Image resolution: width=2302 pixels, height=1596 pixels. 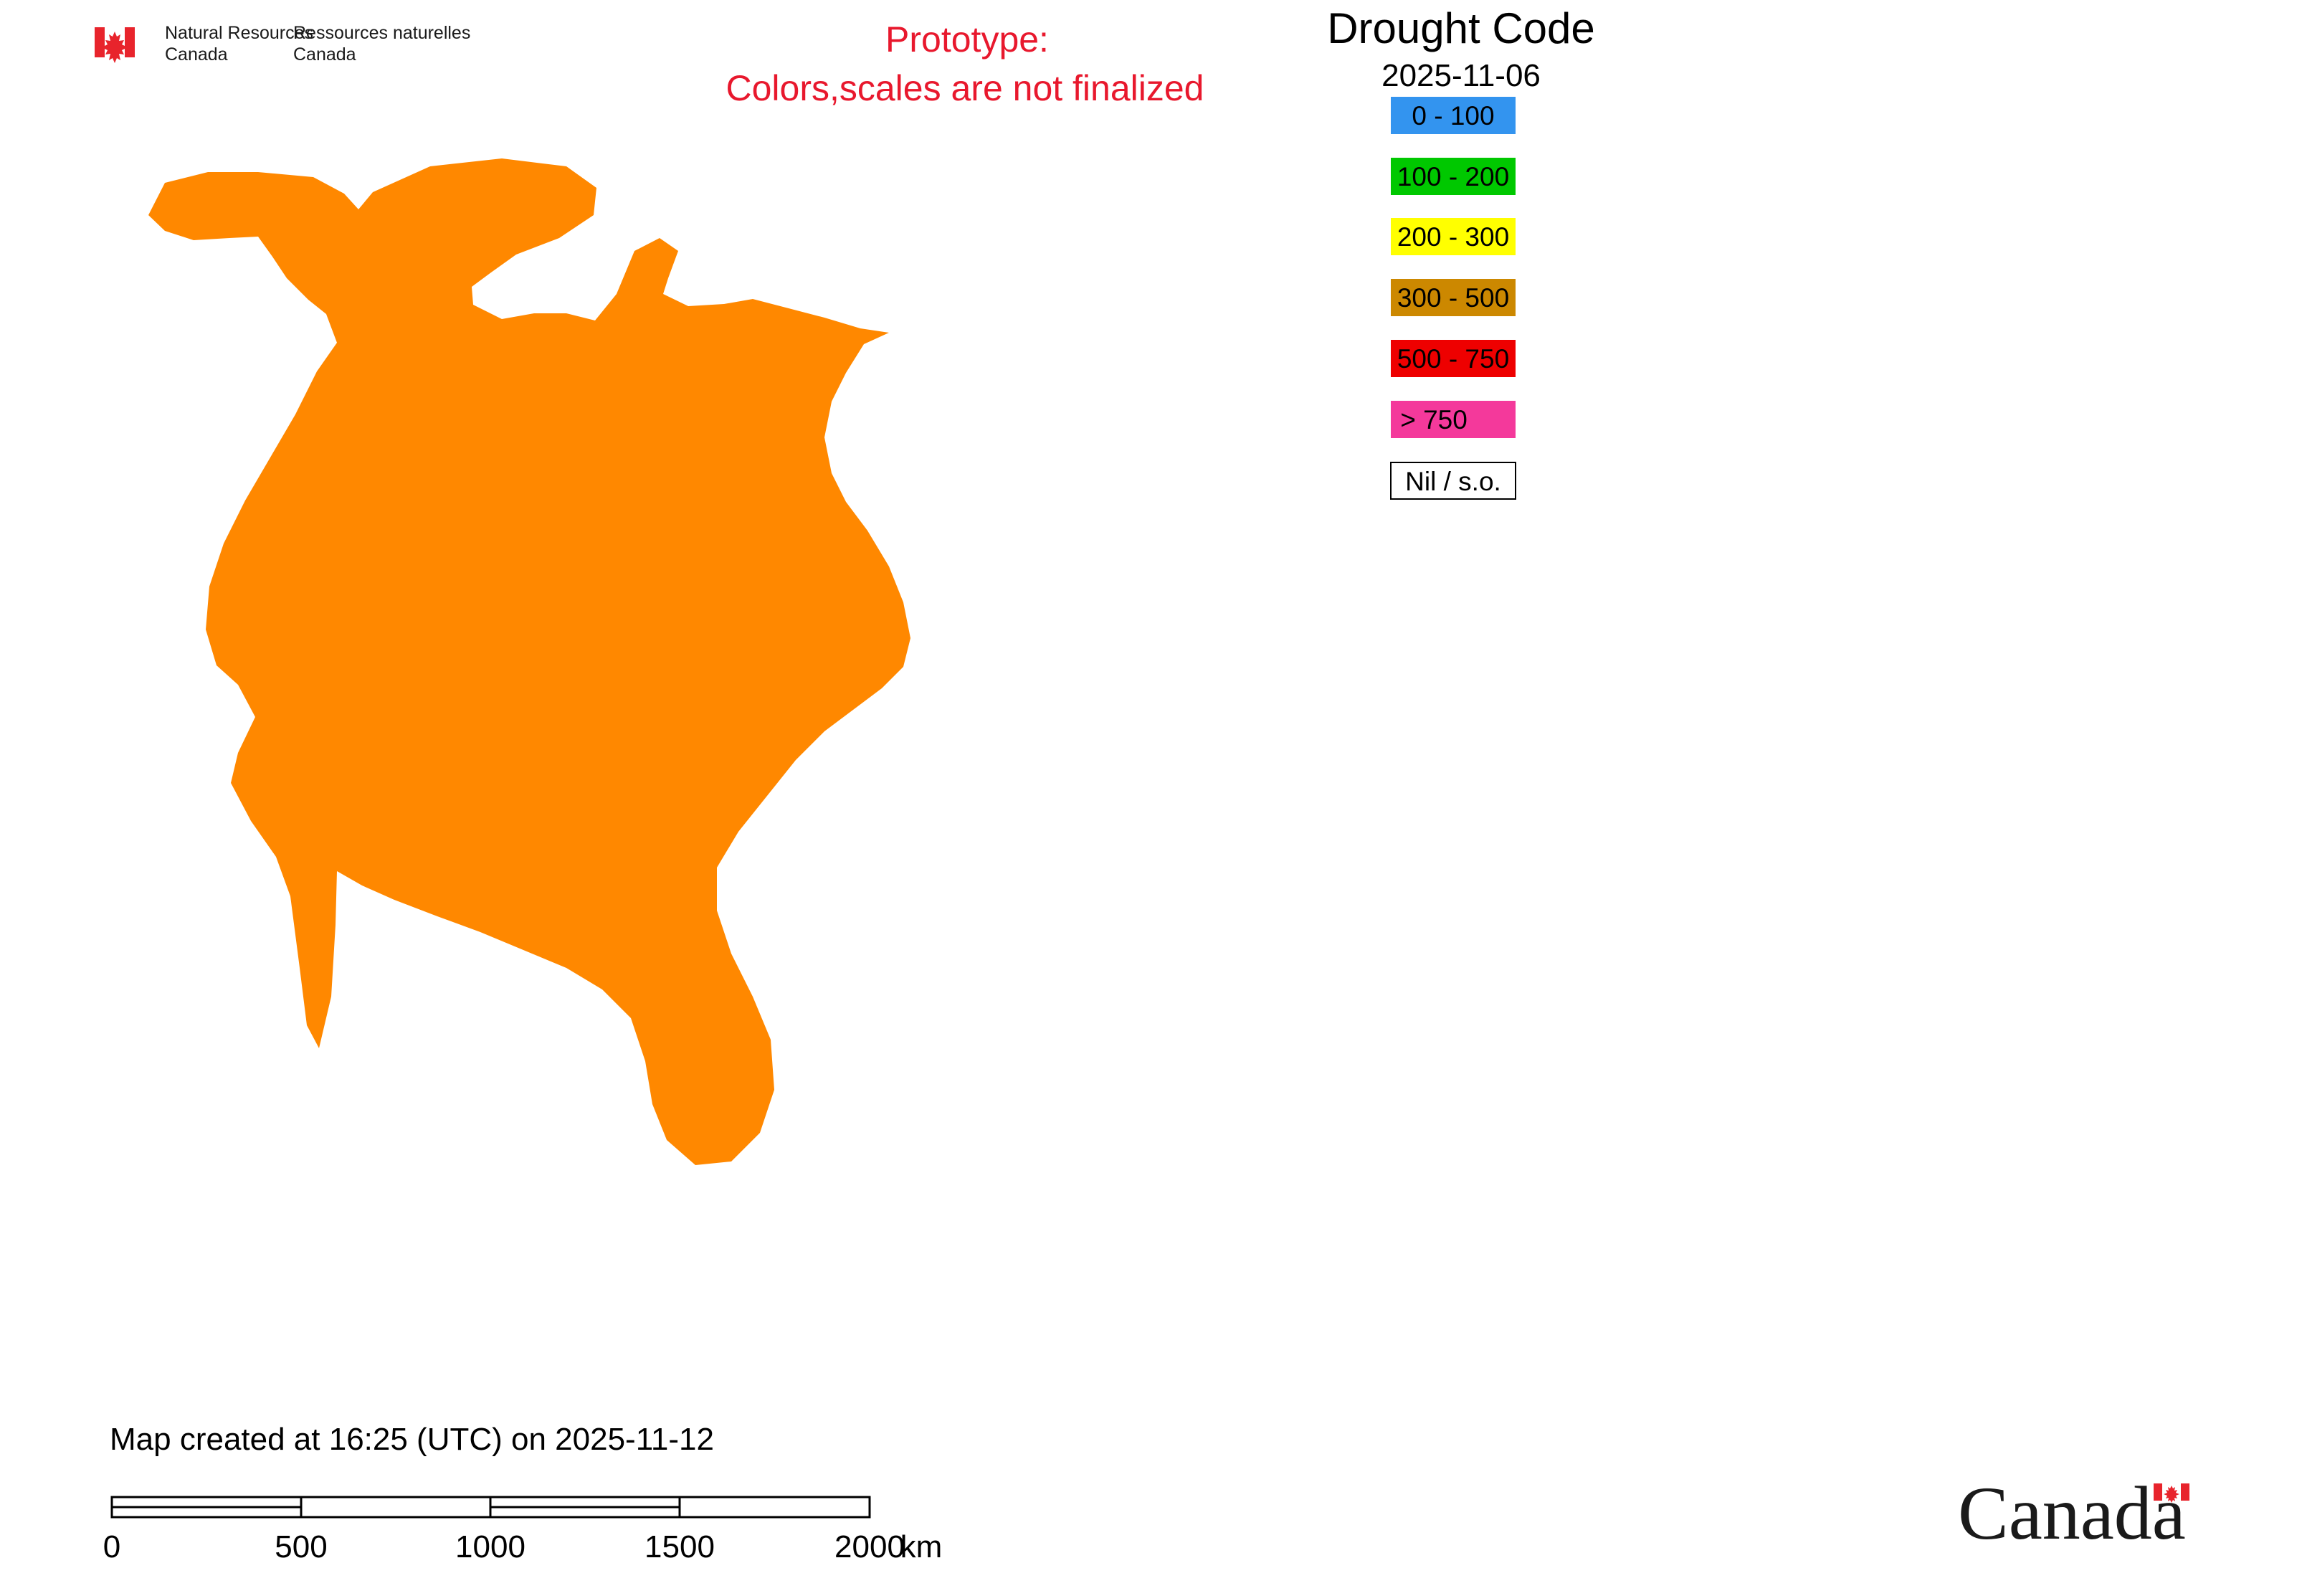 I want to click on svg-text: Nil / s.o., so click(x=1453, y=481).